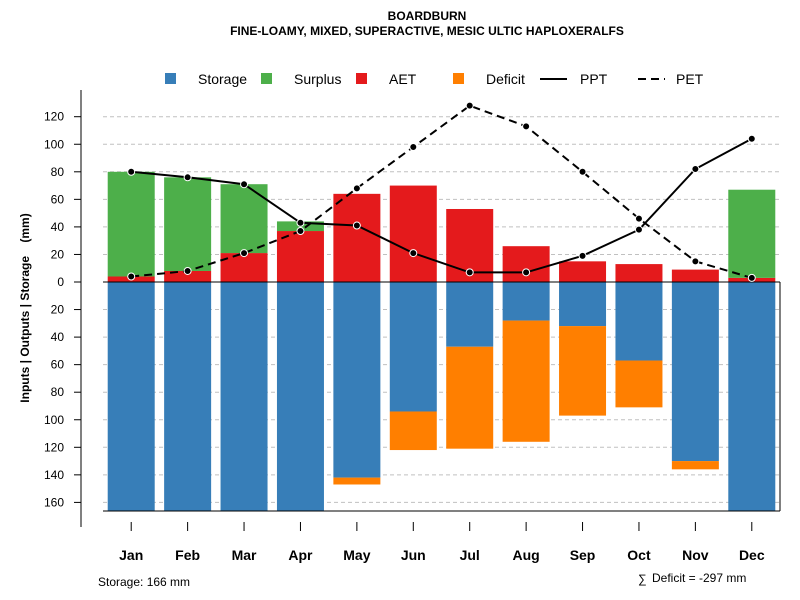  Describe the element at coordinates (58, 172) in the screenshot. I see `y-tick-label: 80` at that location.